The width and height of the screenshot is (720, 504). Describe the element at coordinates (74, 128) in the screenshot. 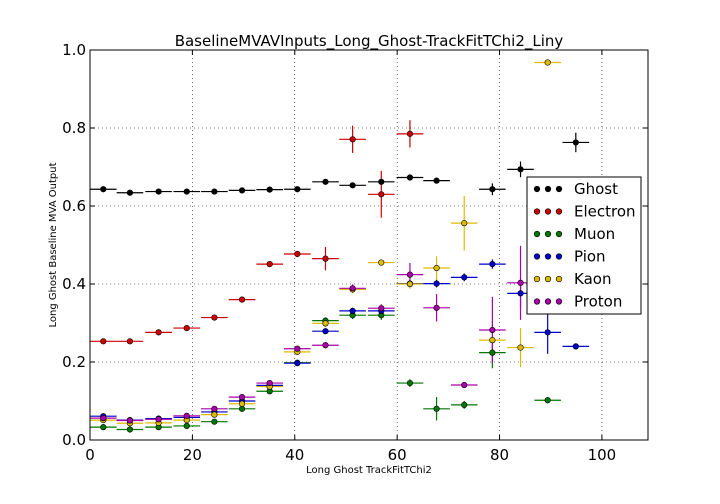

I see `y-tick-label: 0.8` at that location.